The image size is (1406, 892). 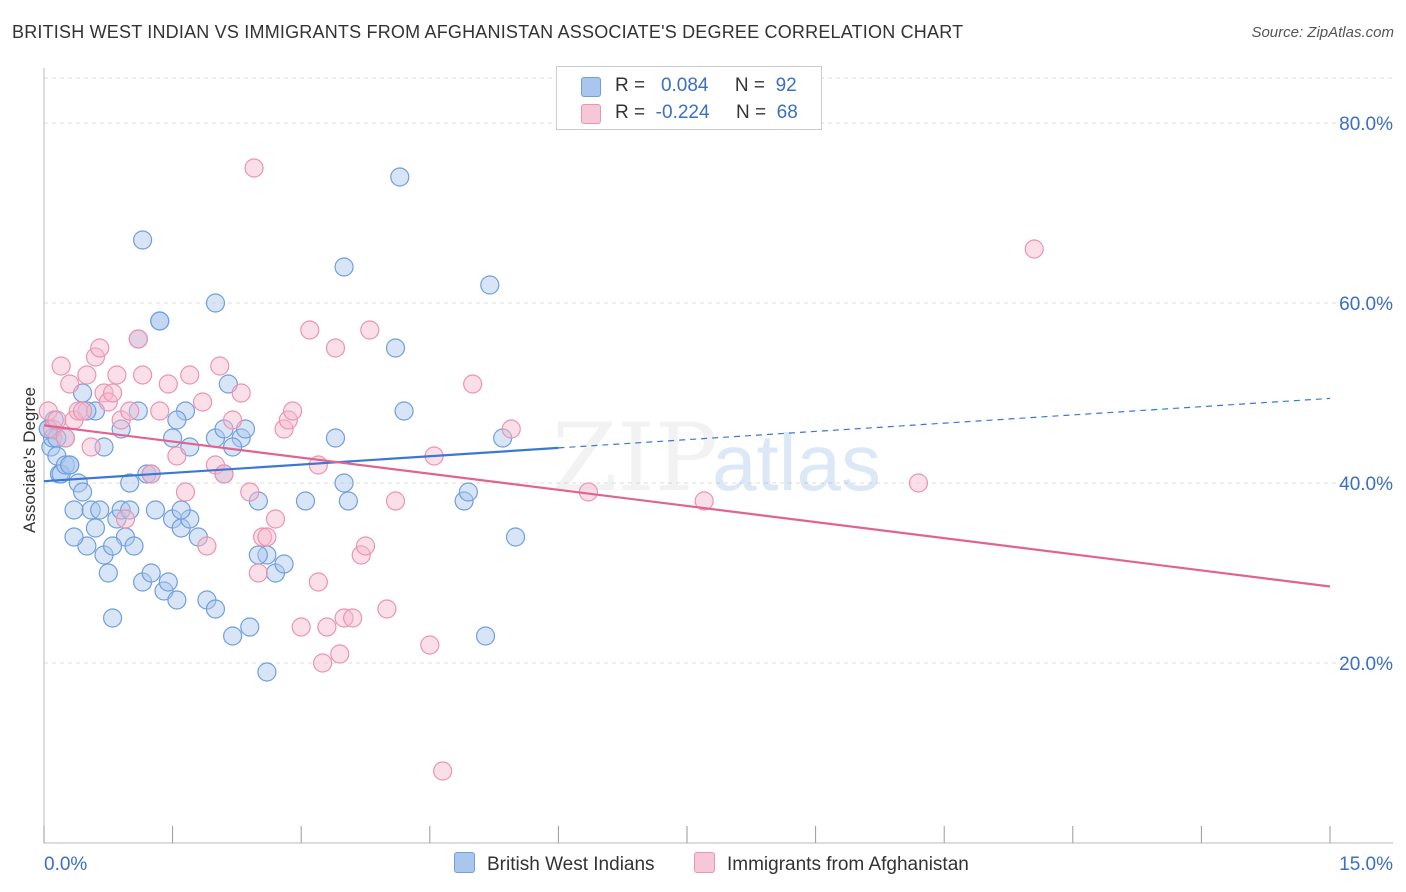 What do you see at coordinates (682, 112) in the screenshot?
I see `r-value: -0.224` at bounding box center [682, 112].